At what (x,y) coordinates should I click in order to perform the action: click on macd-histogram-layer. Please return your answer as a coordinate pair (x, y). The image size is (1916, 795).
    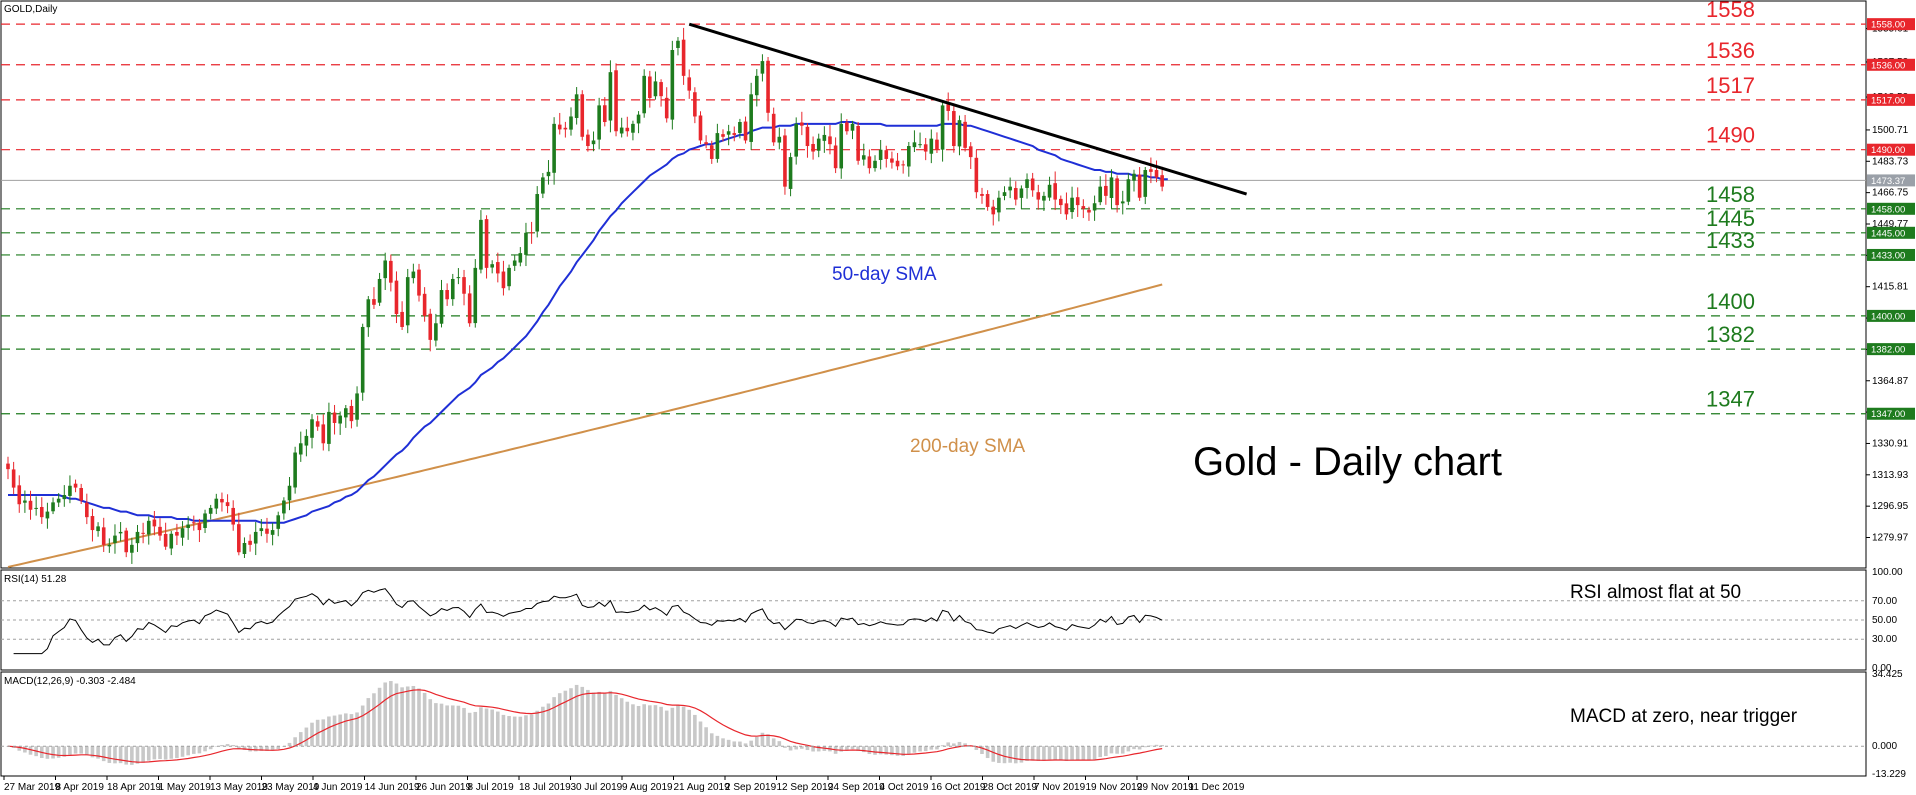
    Looking at the image, I should click on (585, 723).